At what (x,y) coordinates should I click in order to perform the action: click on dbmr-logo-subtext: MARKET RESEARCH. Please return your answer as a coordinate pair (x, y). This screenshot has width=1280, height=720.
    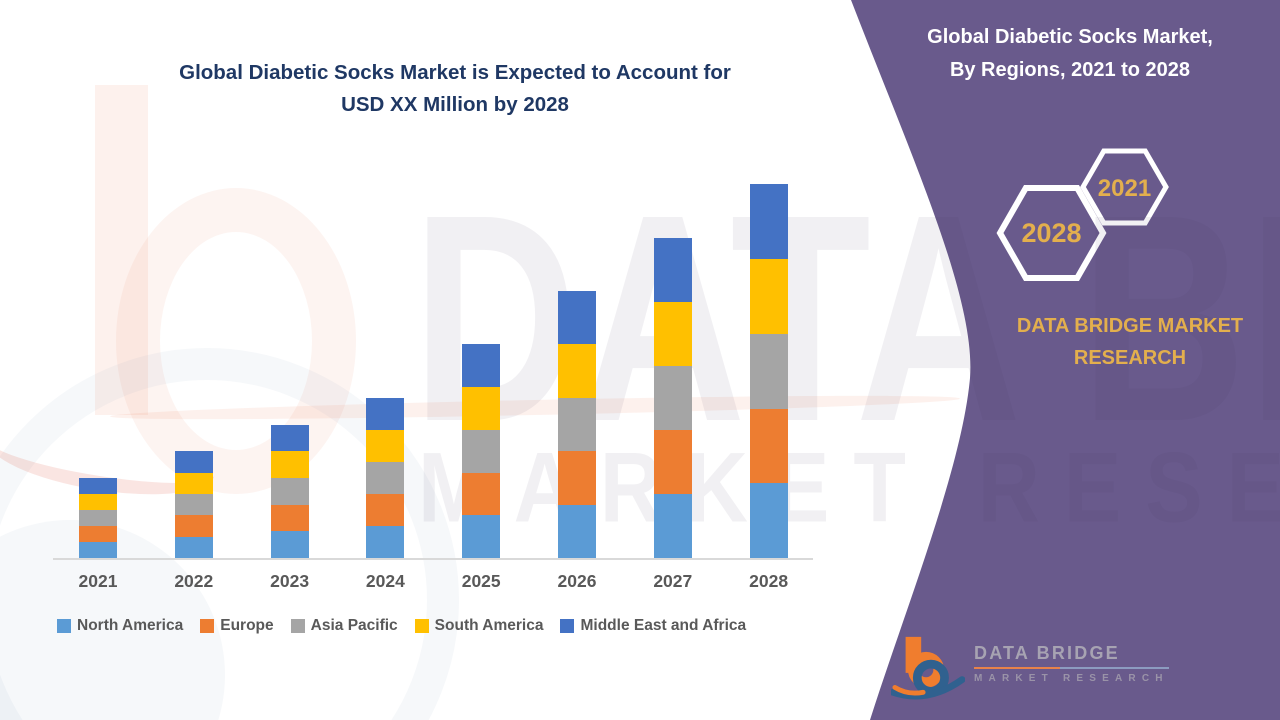
    Looking at the image, I should click on (1071, 678).